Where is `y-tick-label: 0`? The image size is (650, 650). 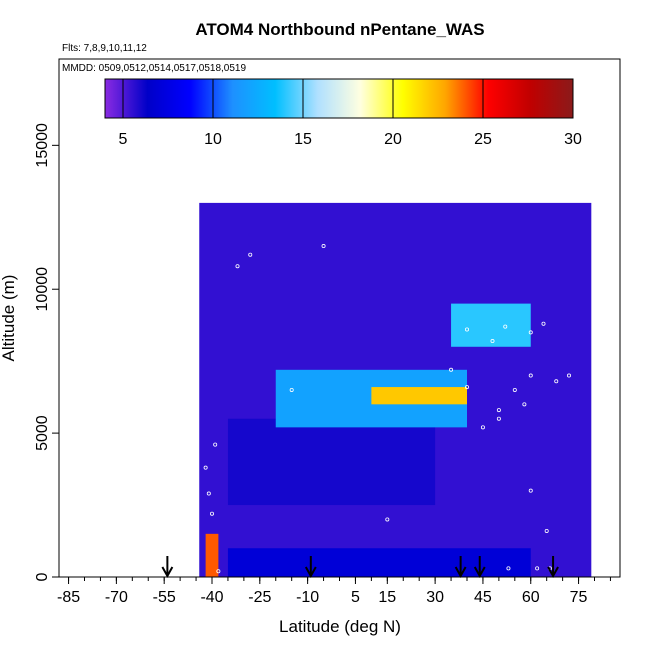 y-tick-label: 0 is located at coordinates (42, 576).